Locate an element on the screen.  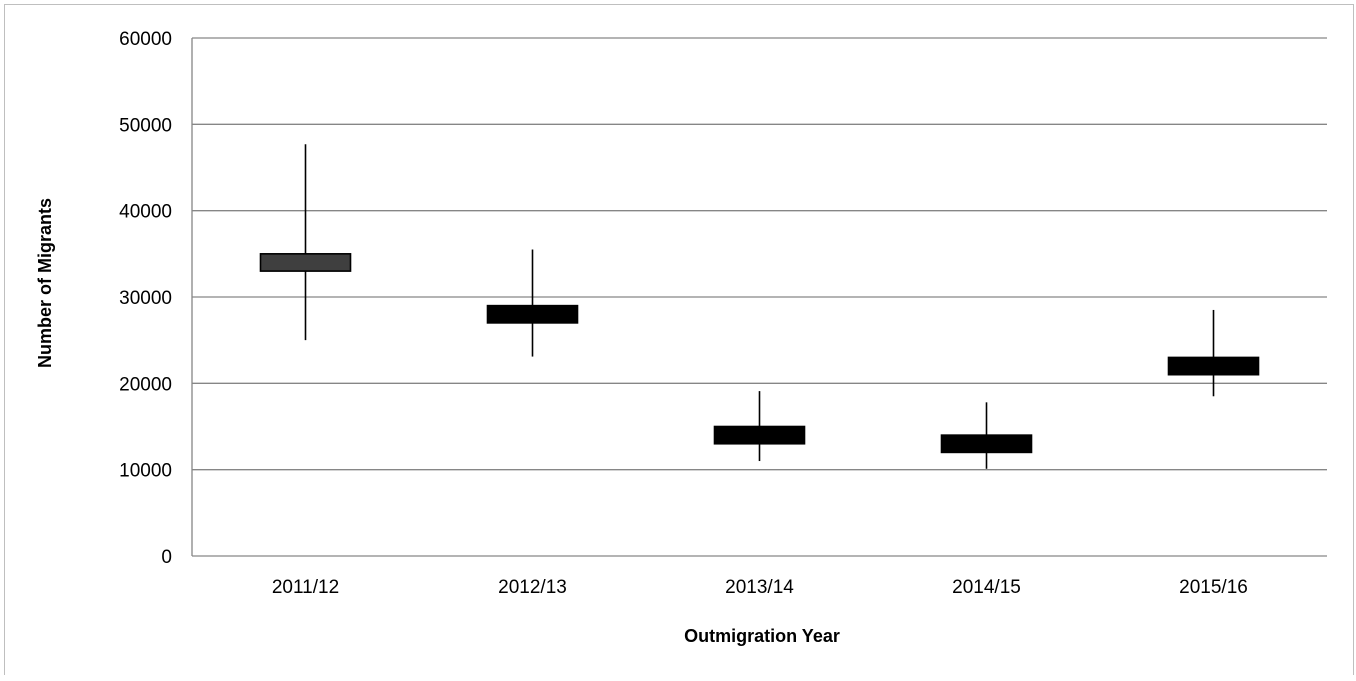
y-tick-label: 30000 is located at coordinates (145, 298).